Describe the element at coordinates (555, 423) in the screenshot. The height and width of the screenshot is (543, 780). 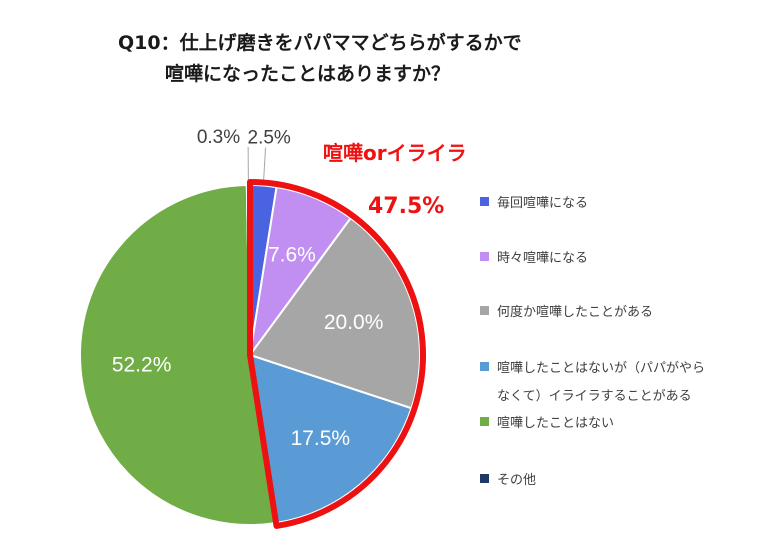
I see `legend-label-5: 喧嘩したことはない` at that location.